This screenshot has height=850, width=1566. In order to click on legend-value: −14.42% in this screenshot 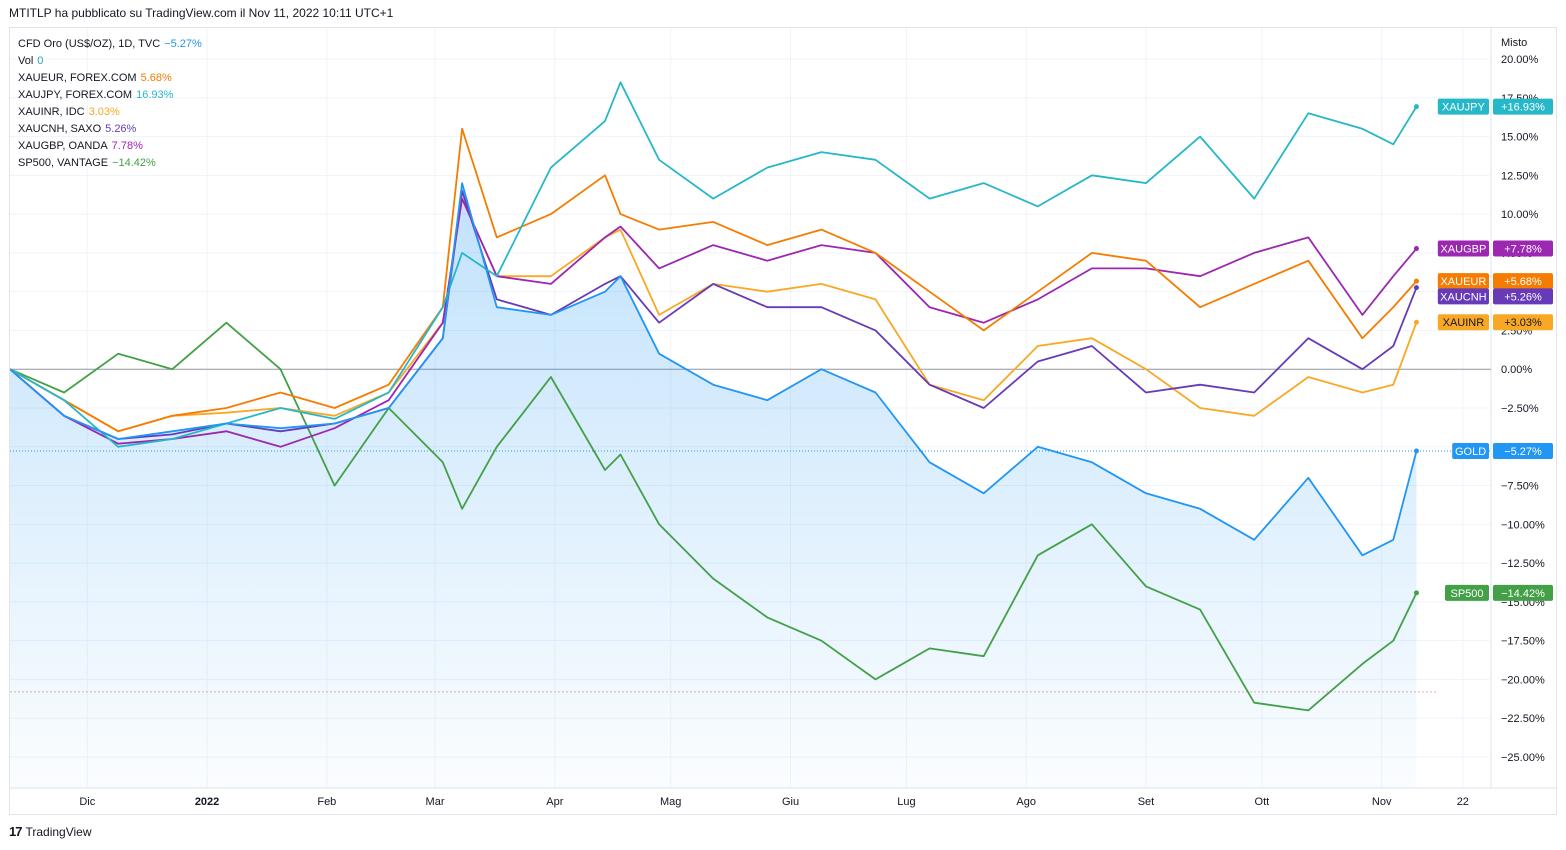, I will do `click(134, 163)`.